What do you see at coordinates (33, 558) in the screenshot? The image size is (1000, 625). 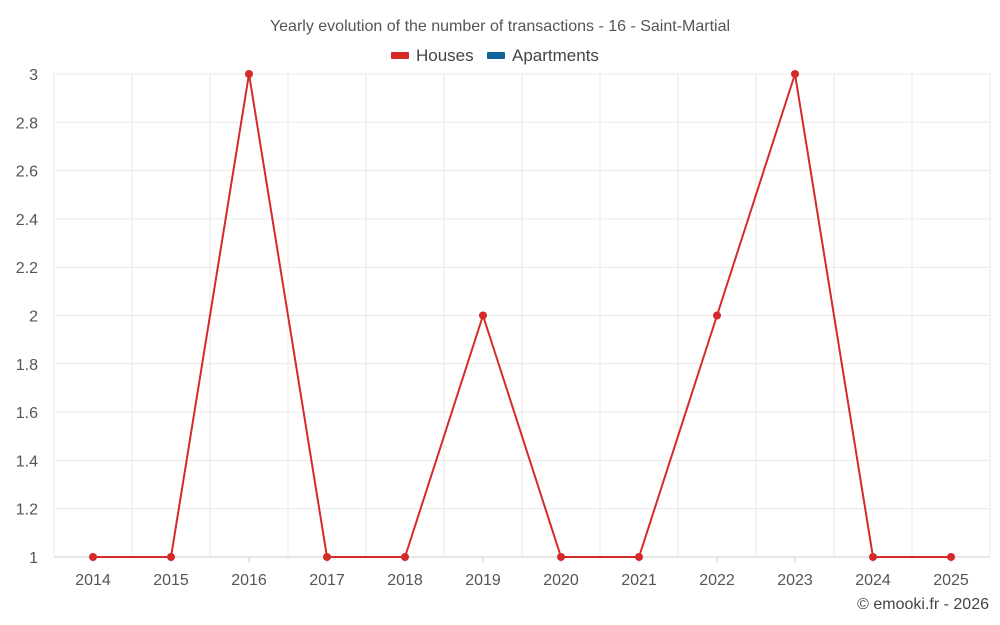 I see `y-tick-label: 1` at bounding box center [33, 558].